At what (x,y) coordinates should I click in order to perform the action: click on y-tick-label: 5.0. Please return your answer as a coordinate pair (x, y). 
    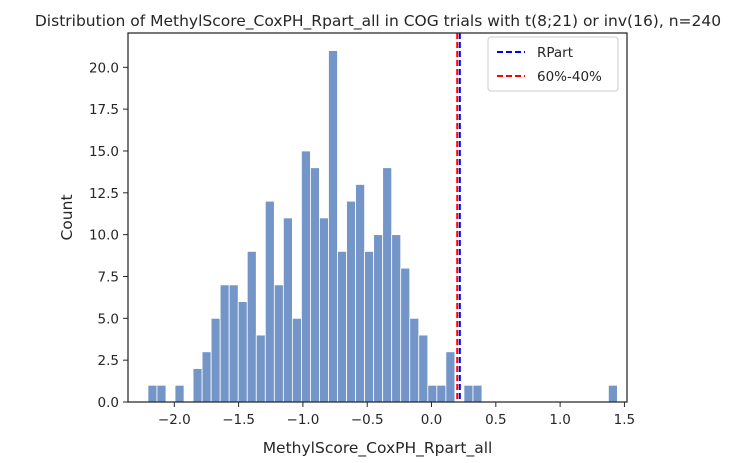
    Looking at the image, I should click on (108, 319).